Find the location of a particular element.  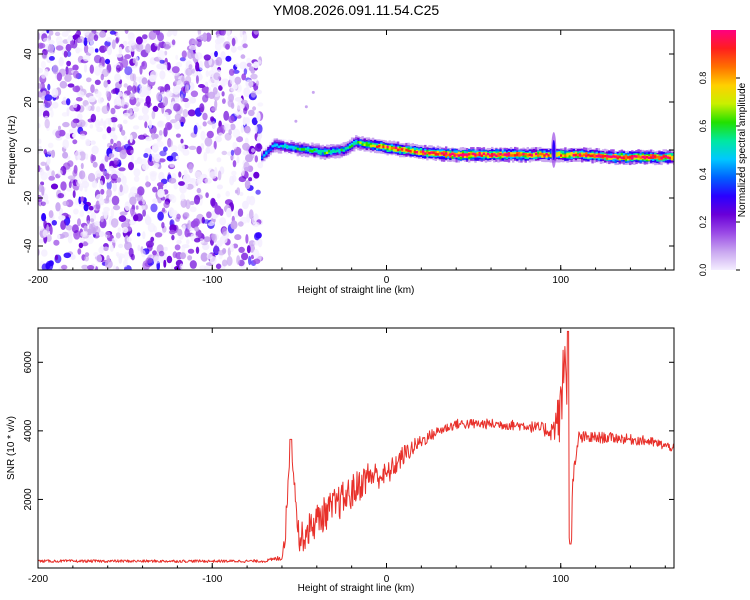

spectrogram-x-label: Height of straight line (km) is located at coordinates (356, 290).